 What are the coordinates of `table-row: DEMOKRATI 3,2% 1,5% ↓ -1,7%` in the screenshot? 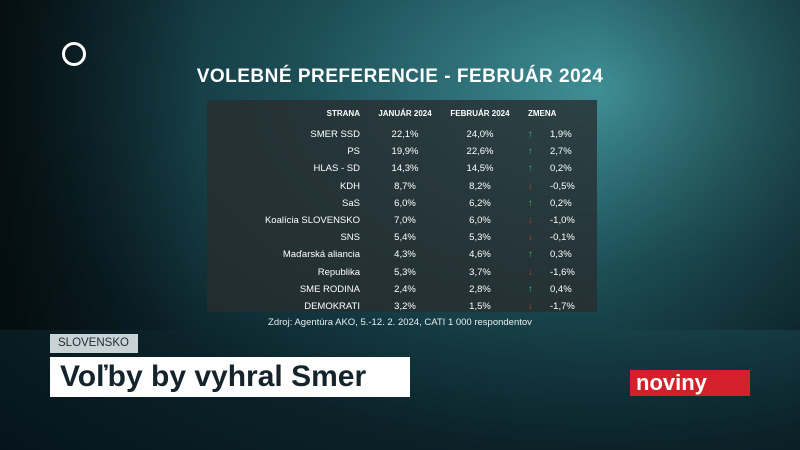 It's located at (402, 306).